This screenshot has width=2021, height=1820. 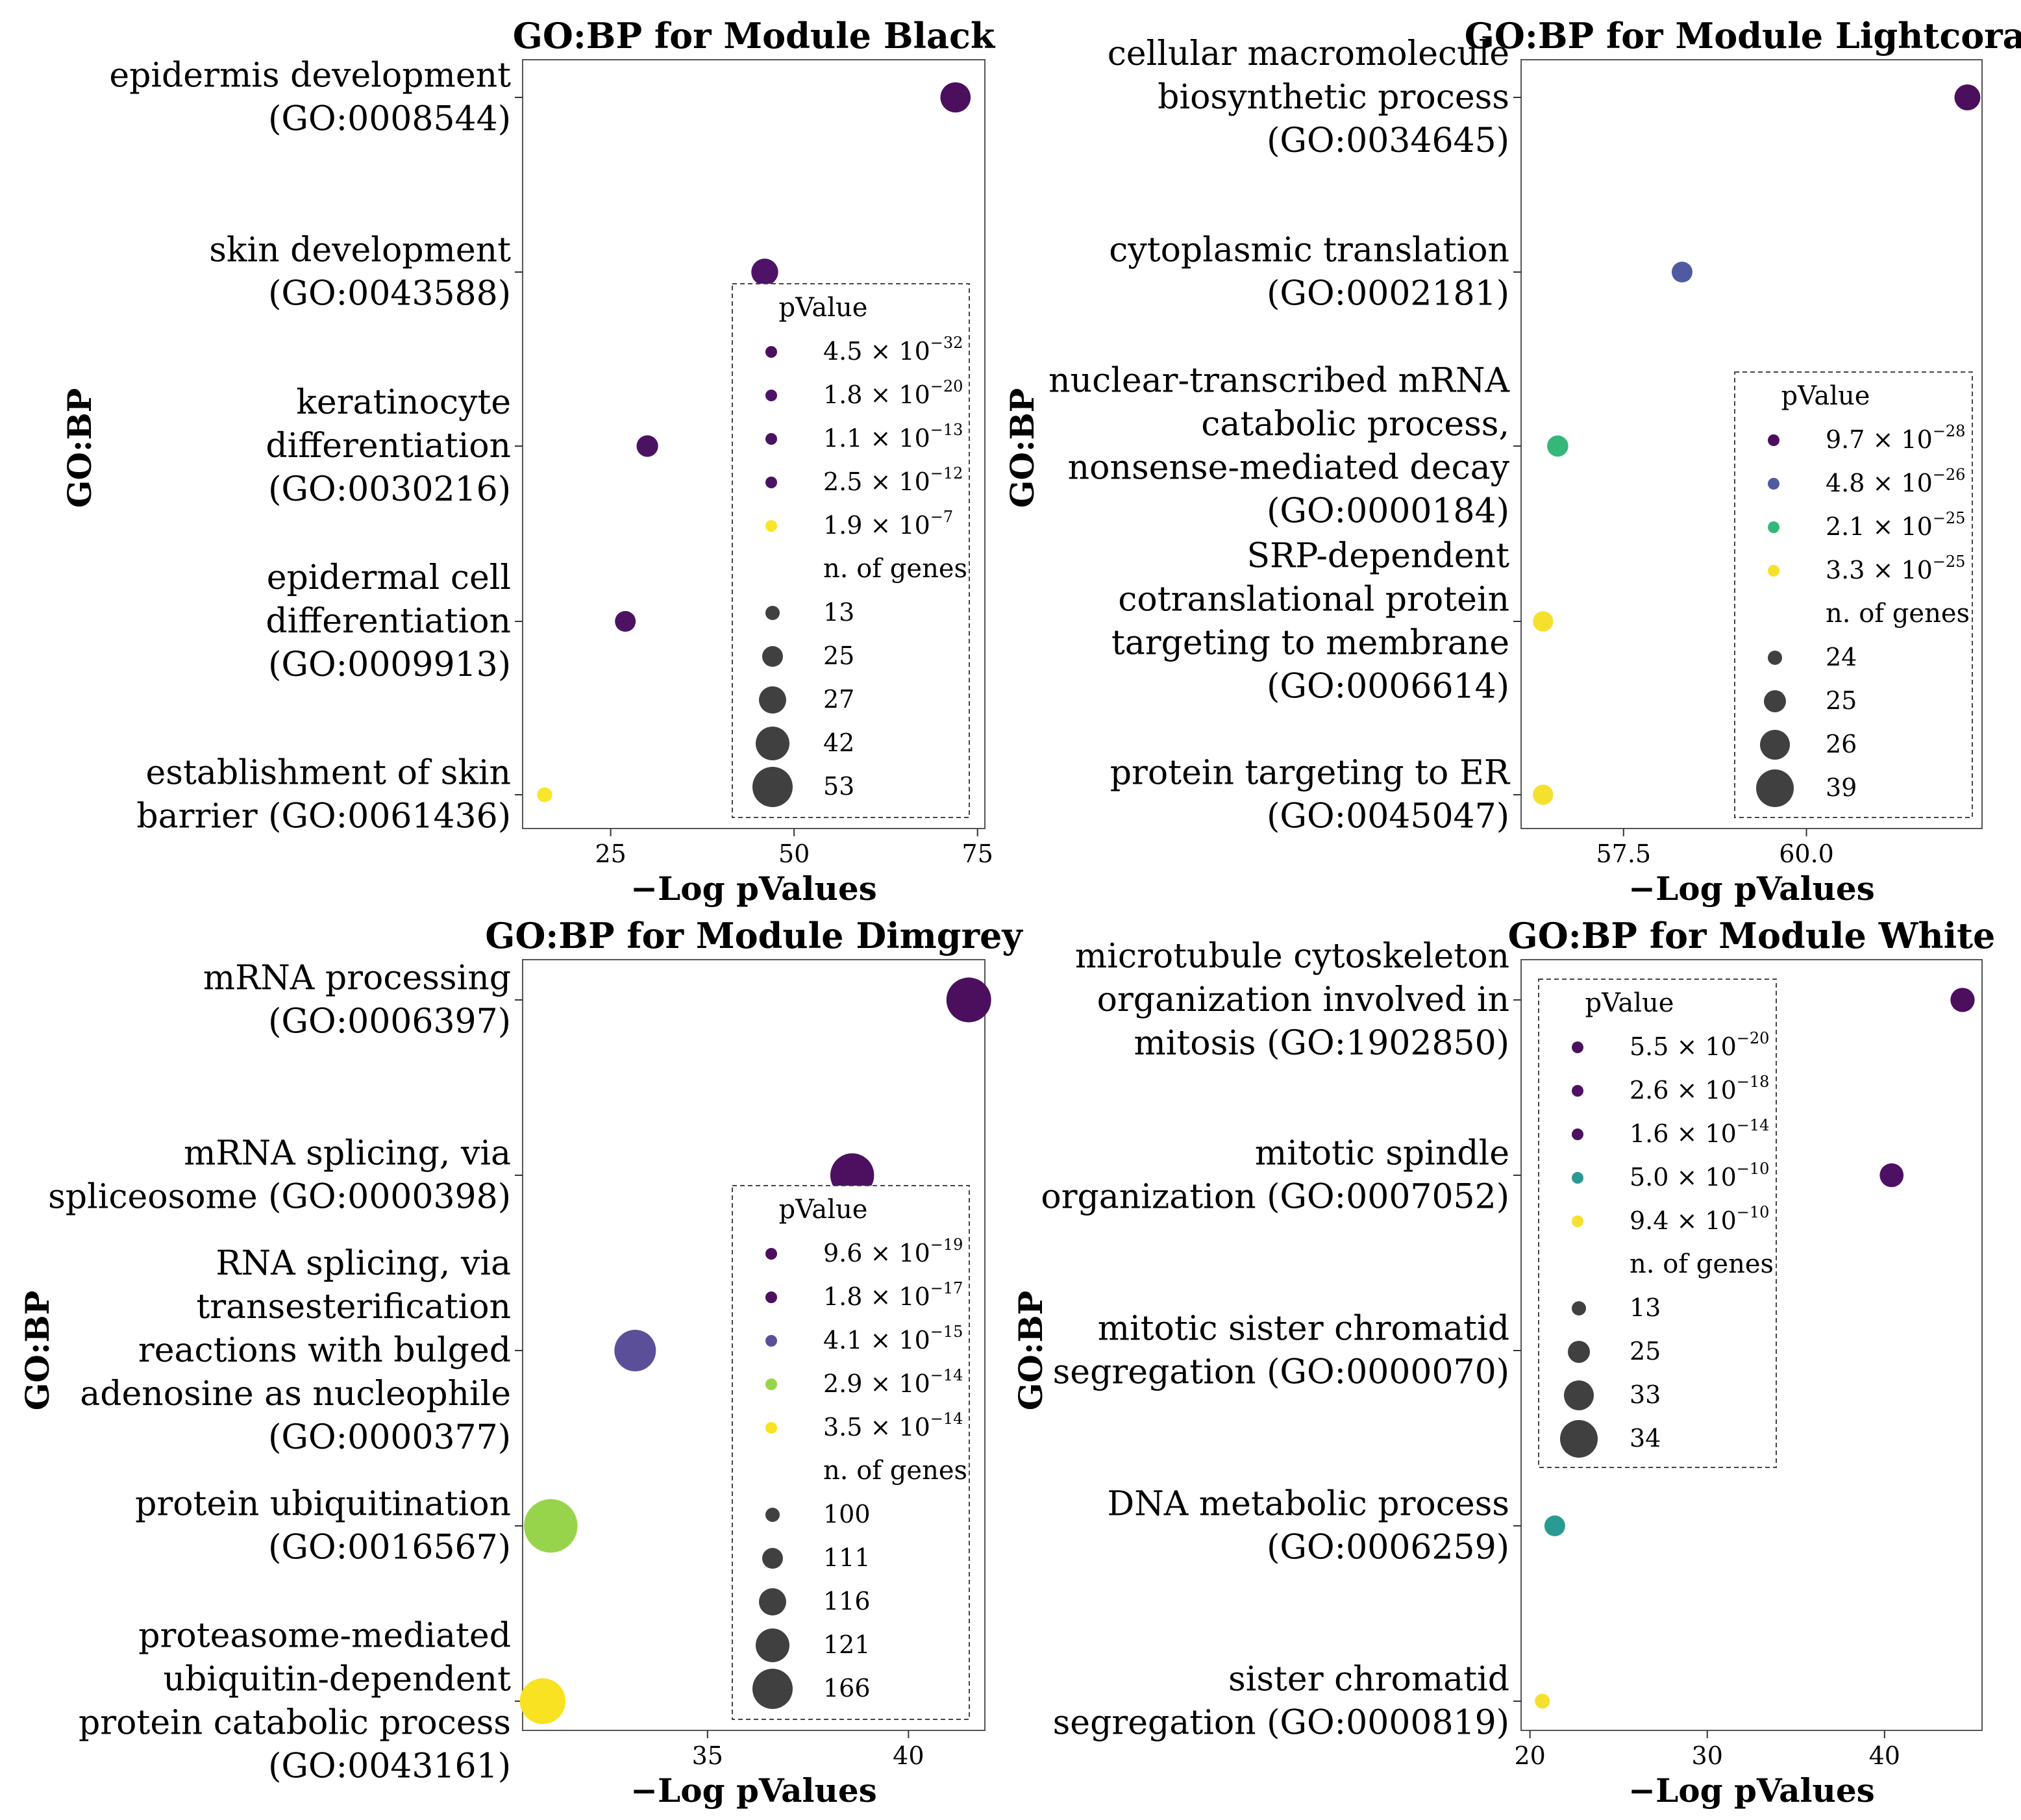 What do you see at coordinates (888, 524) in the screenshot?
I see `legend-pvalue-label: 1.9 × 10⁻⁷` at bounding box center [888, 524].